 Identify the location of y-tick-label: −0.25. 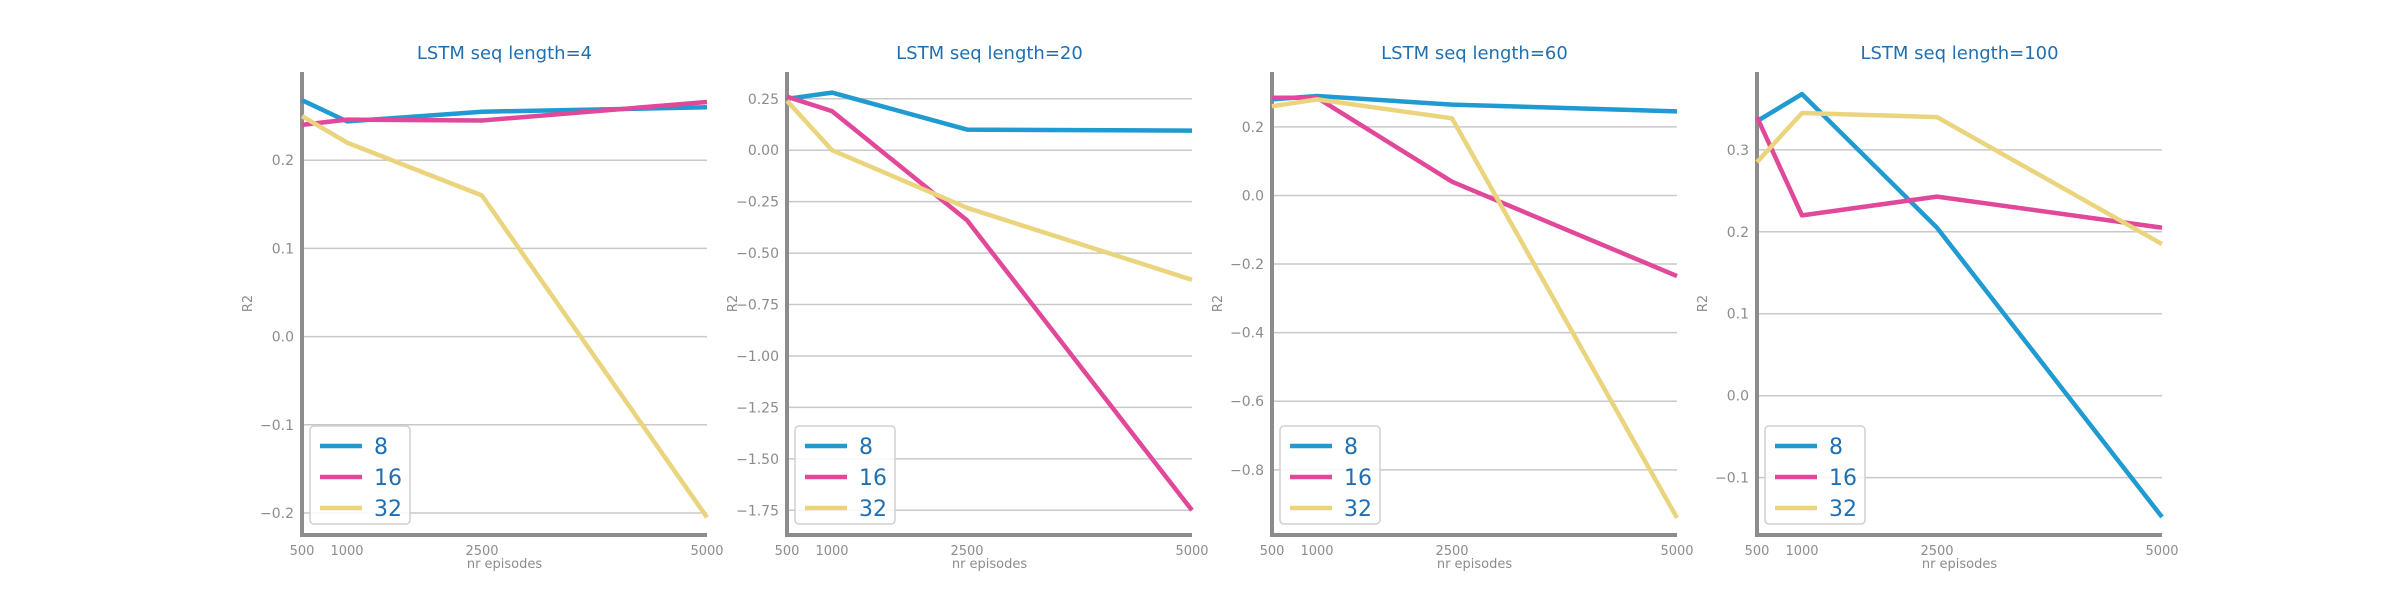
(757, 203).